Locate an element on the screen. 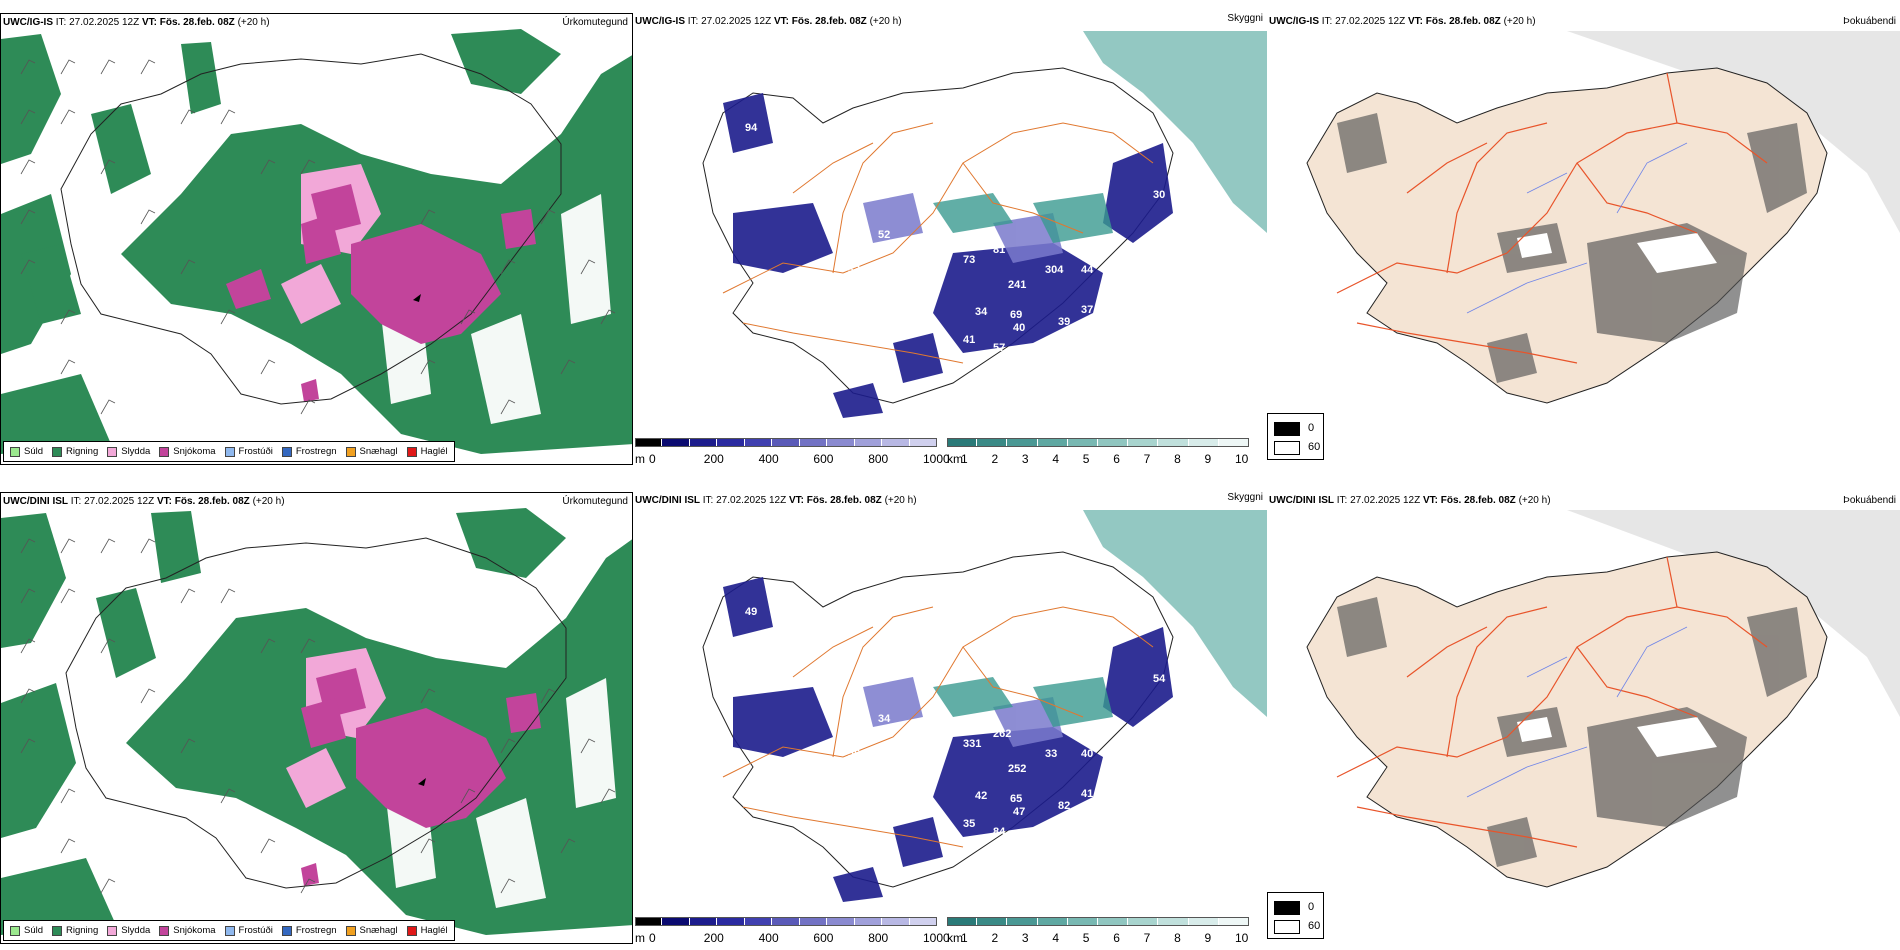 This screenshot has height=950, width=1900. colorbar-tick-label: 7 is located at coordinates (1147, 937).